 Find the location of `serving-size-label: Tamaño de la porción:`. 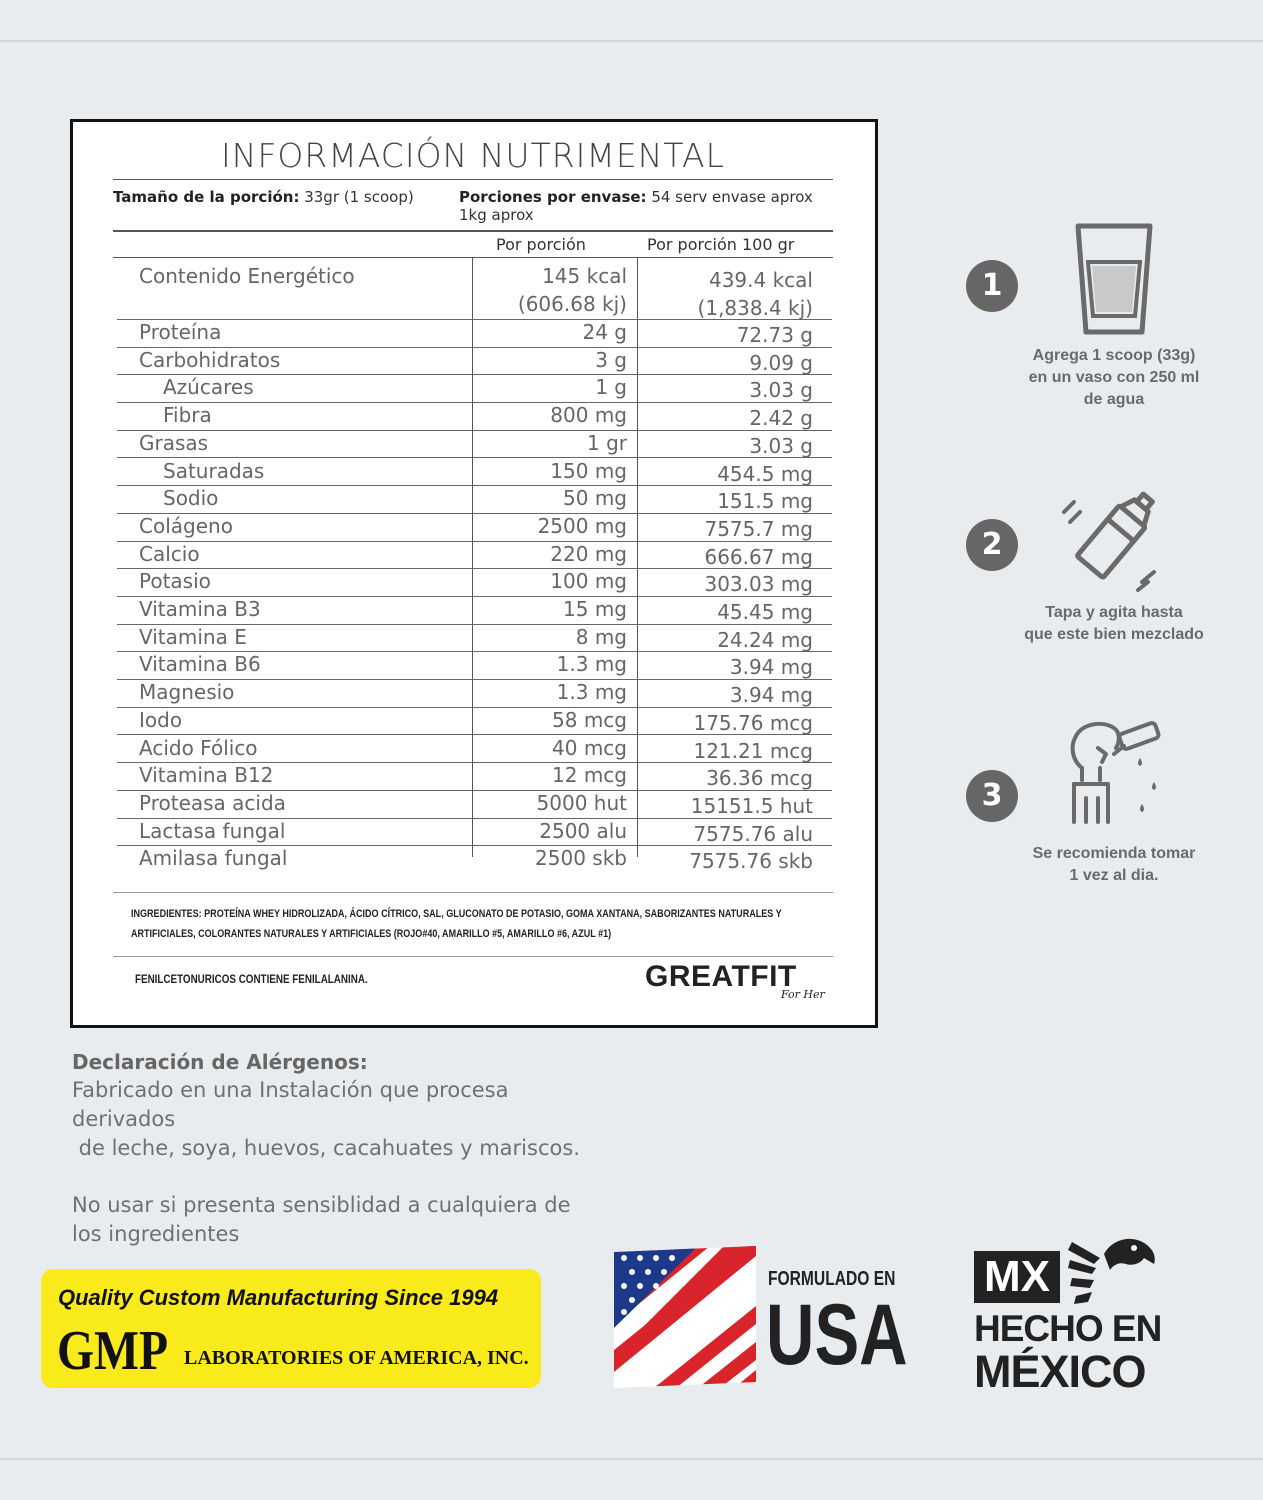

serving-size-label: Tamaño de la porción: is located at coordinates (206, 197).